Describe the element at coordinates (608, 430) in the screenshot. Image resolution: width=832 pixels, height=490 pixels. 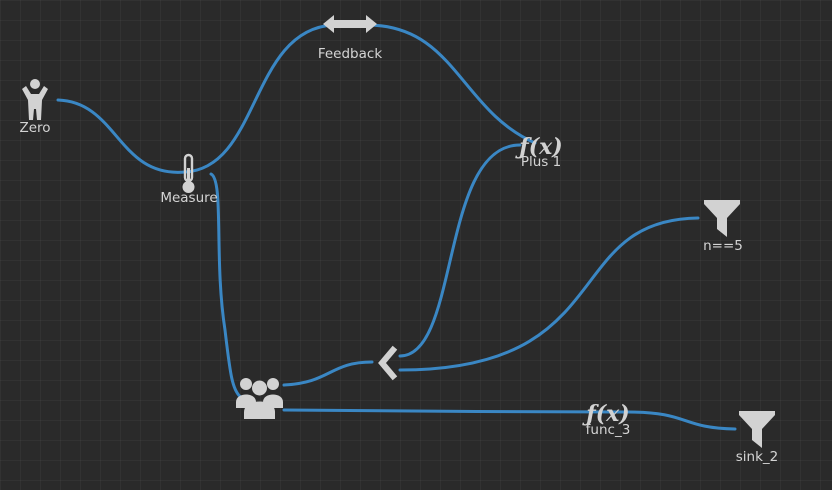
I see `node-label-func3: func_3` at that location.